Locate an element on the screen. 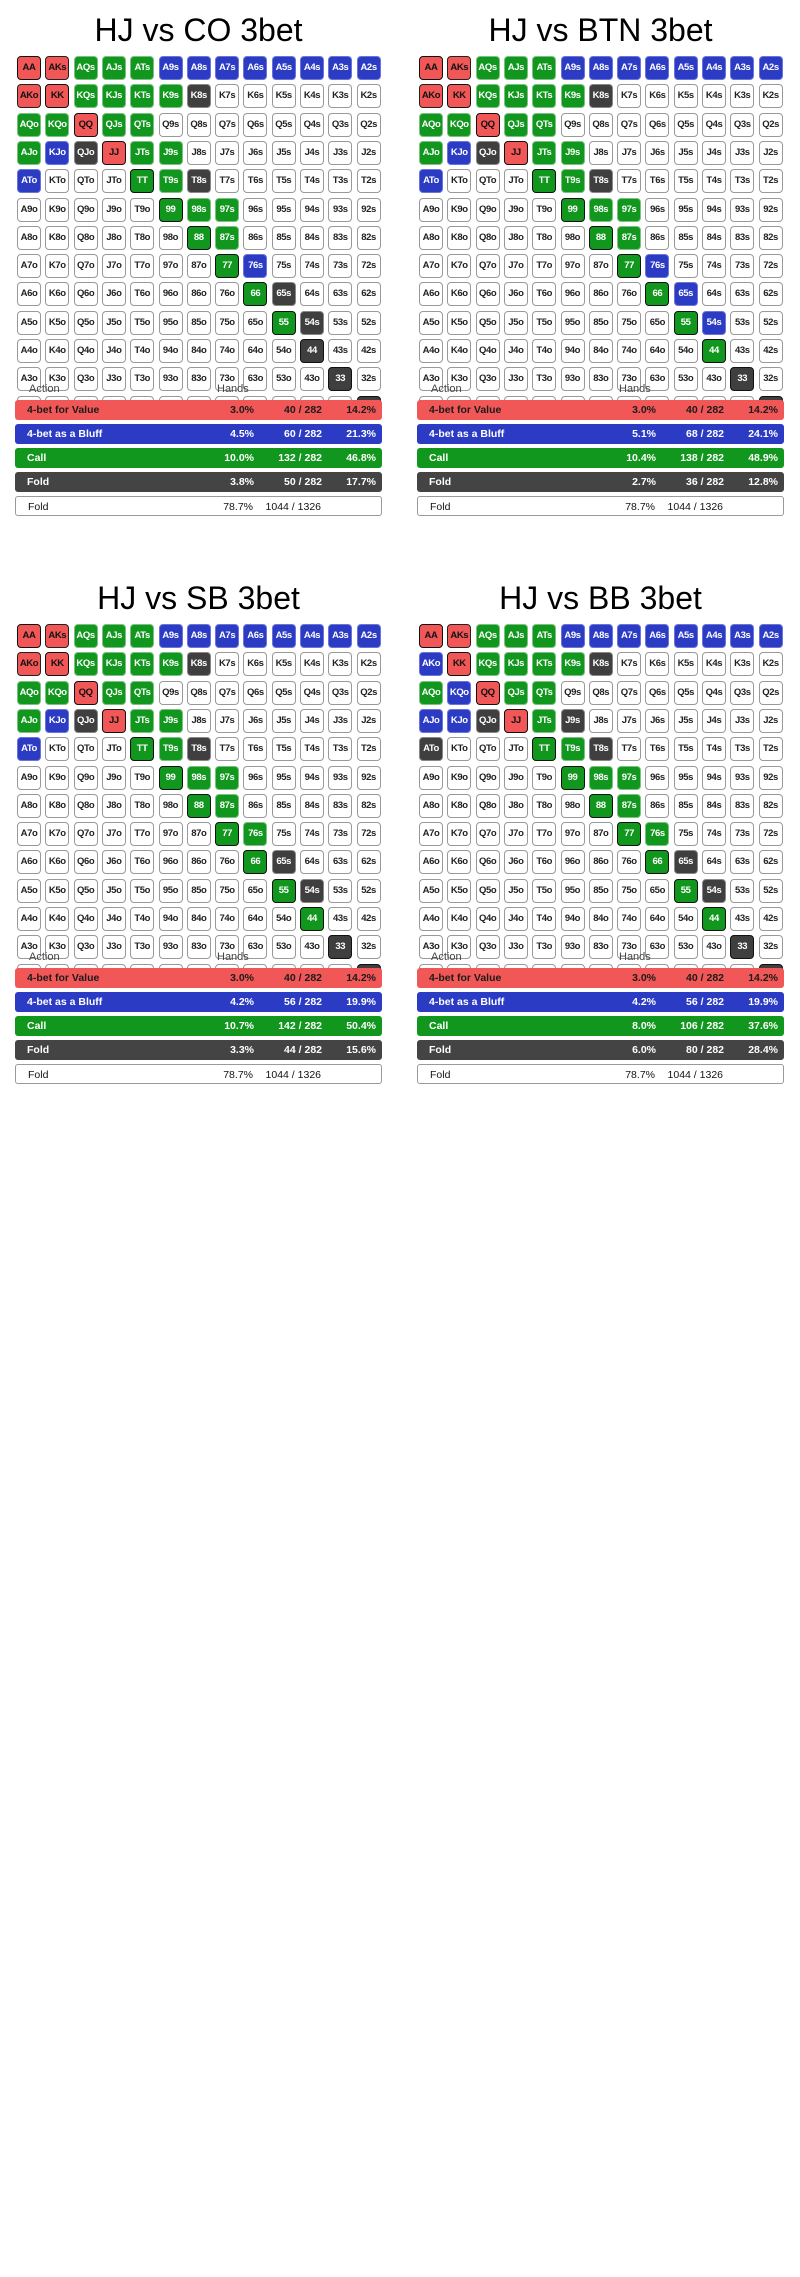  action-header: Action is located at coordinates (446, 957).